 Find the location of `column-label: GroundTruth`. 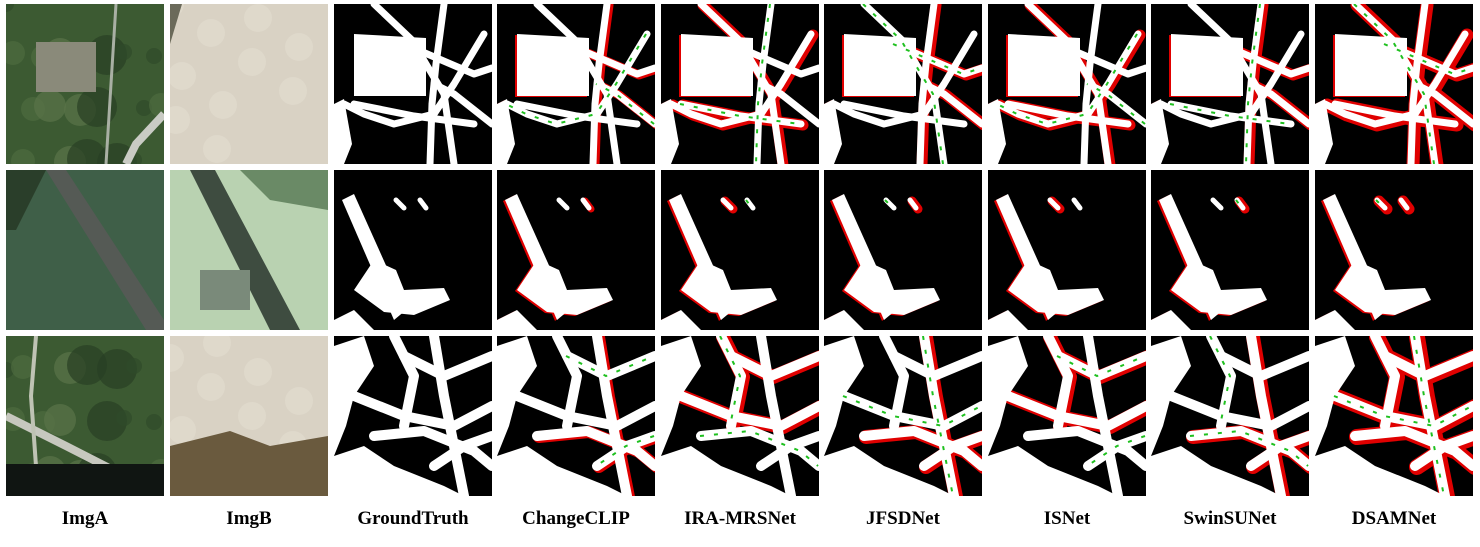

column-label: GroundTruth is located at coordinates (413, 518).